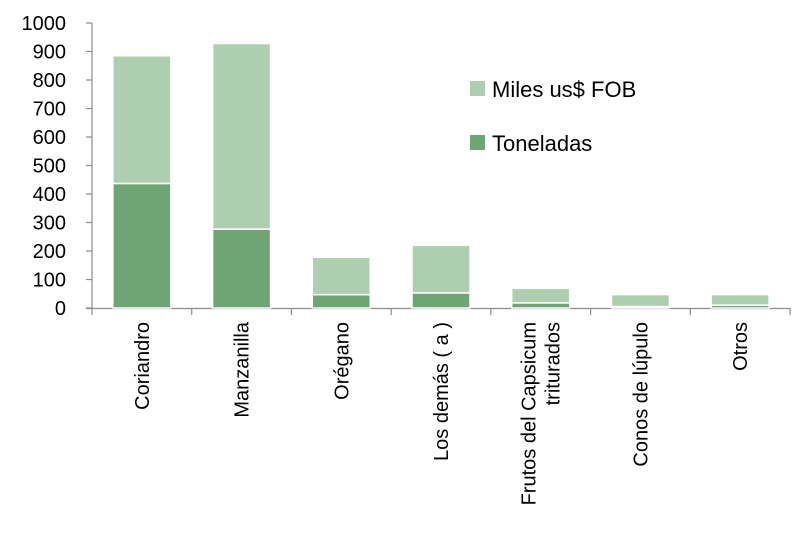  Describe the element at coordinates (49, 53) in the screenshot. I see `y-tick-label: 900` at that location.